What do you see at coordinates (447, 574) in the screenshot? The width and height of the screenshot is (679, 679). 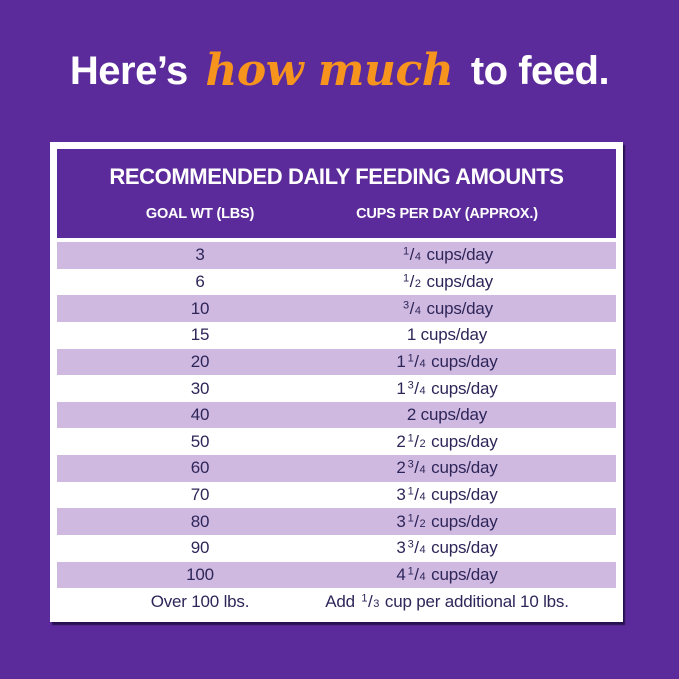 I see `cups-per-day-cell: 4 1/4 cups/day` at bounding box center [447, 574].